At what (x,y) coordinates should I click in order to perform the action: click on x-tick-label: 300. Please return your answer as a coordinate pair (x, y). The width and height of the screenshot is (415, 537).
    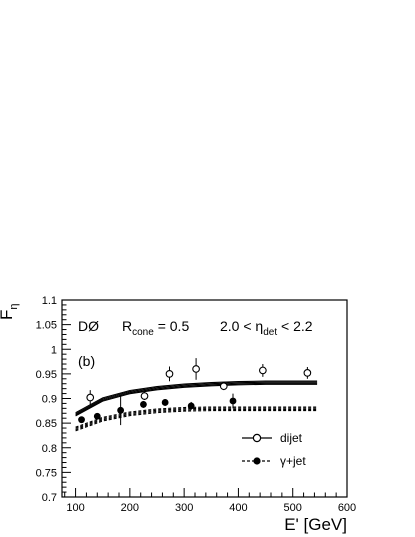
    Looking at the image, I should click on (184, 508).